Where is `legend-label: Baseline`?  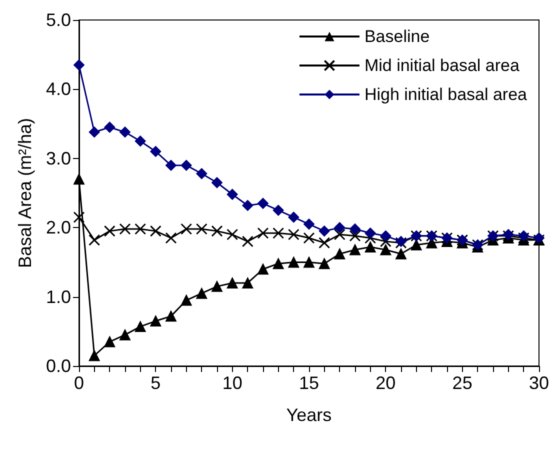
legend-label: Baseline is located at coordinates (397, 36).